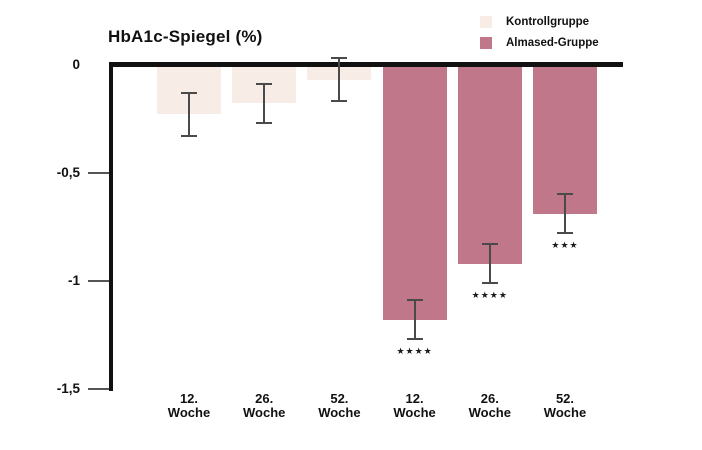 The height and width of the screenshot is (450, 702). What do you see at coordinates (486, 21) in the screenshot?
I see `legend-swatch-kontrollgruppe-icon` at bounding box center [486, 21].